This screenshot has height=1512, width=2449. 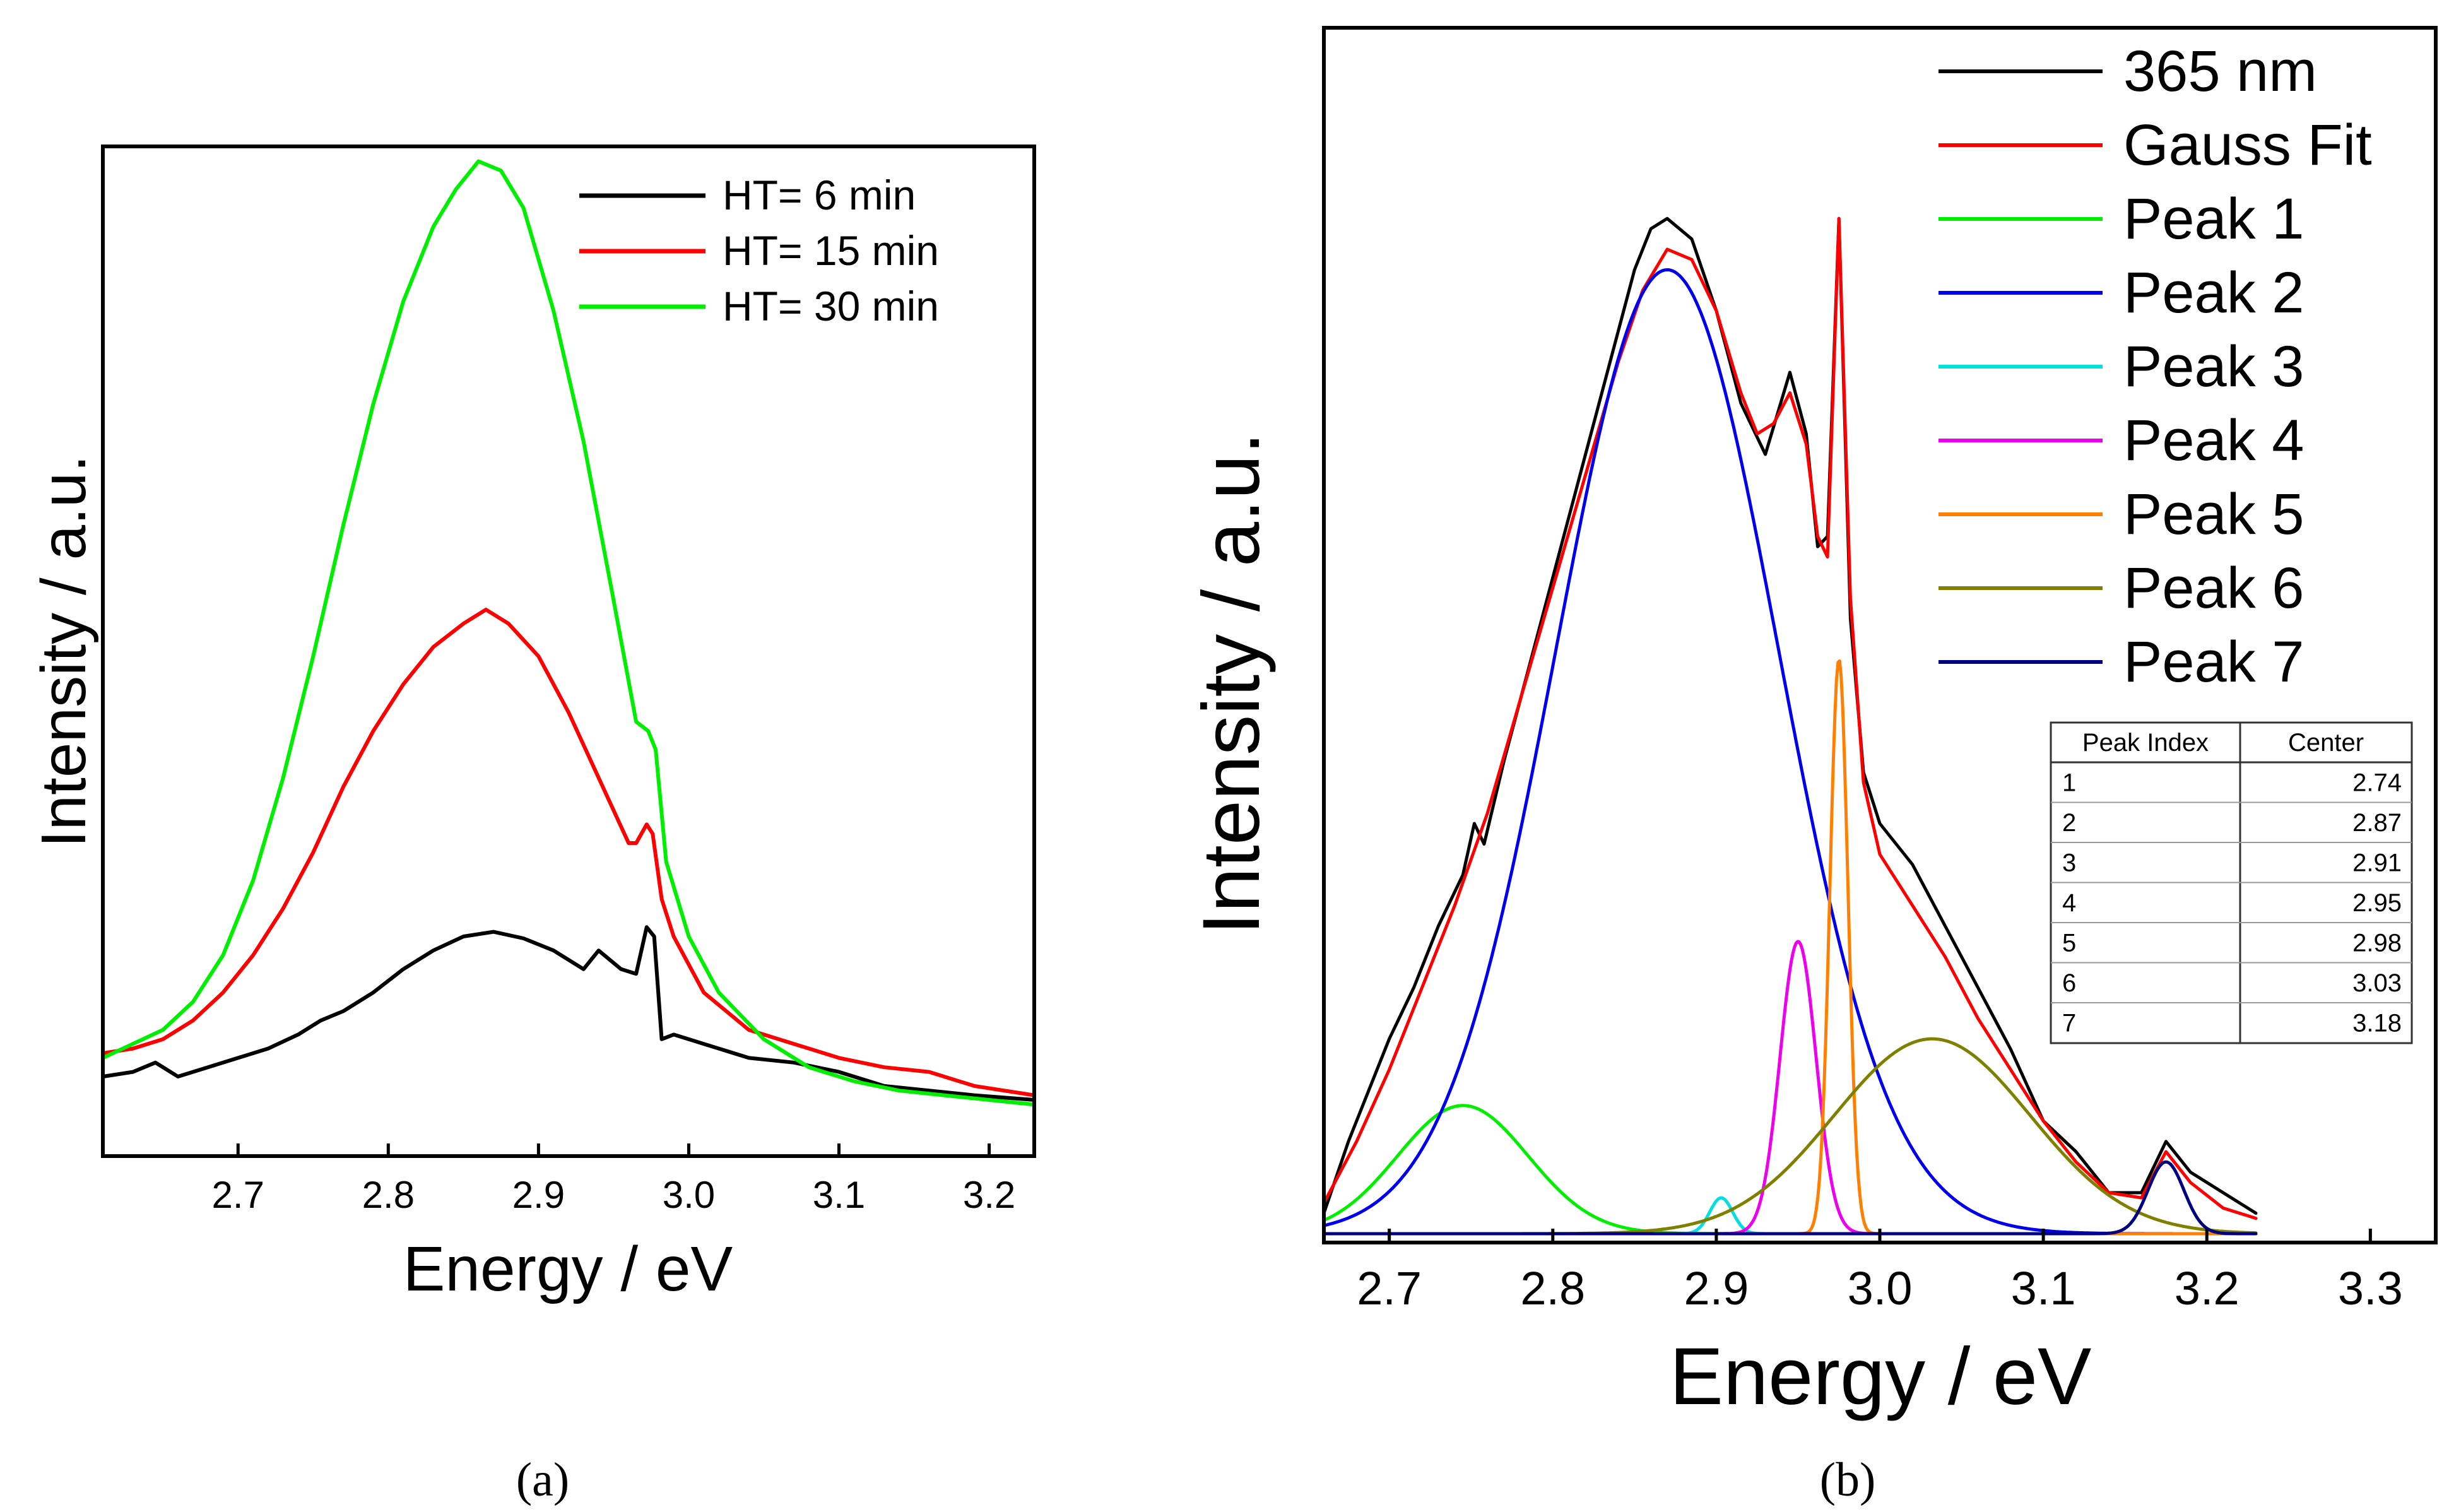 What do you see at coordinates (2377, 823) in the screenshot?
I see `peak-table-cell-center: 2.87` at bounding box center [2377, 823].